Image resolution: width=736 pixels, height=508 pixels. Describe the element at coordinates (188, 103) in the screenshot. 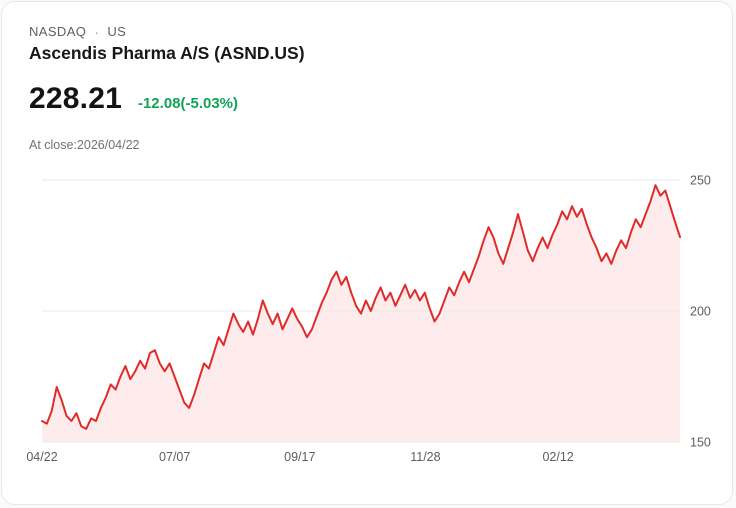

I see `price-change: -12.08(-5.03%)` at that location.